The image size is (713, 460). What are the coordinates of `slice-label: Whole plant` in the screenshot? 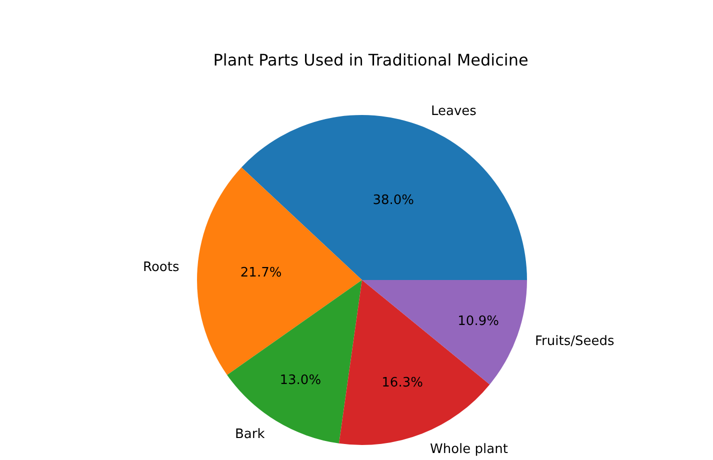 It's located at (469, 449).